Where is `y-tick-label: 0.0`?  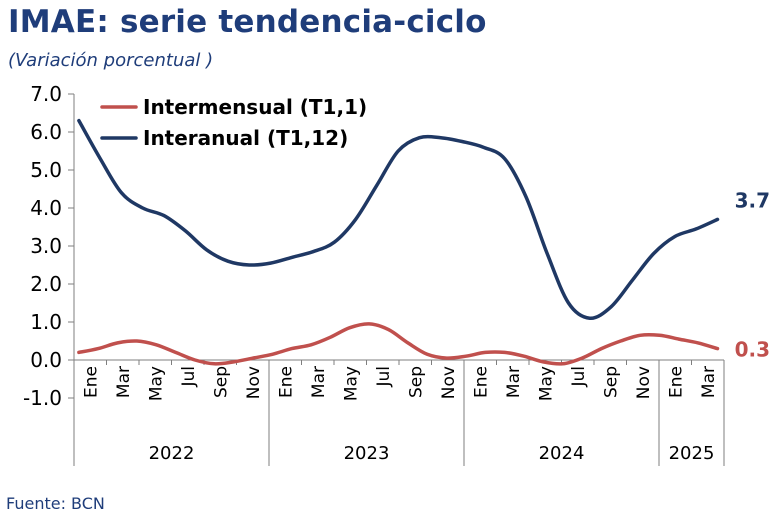 y-tick-label: 0.0 is located at coordinates (46, 360).